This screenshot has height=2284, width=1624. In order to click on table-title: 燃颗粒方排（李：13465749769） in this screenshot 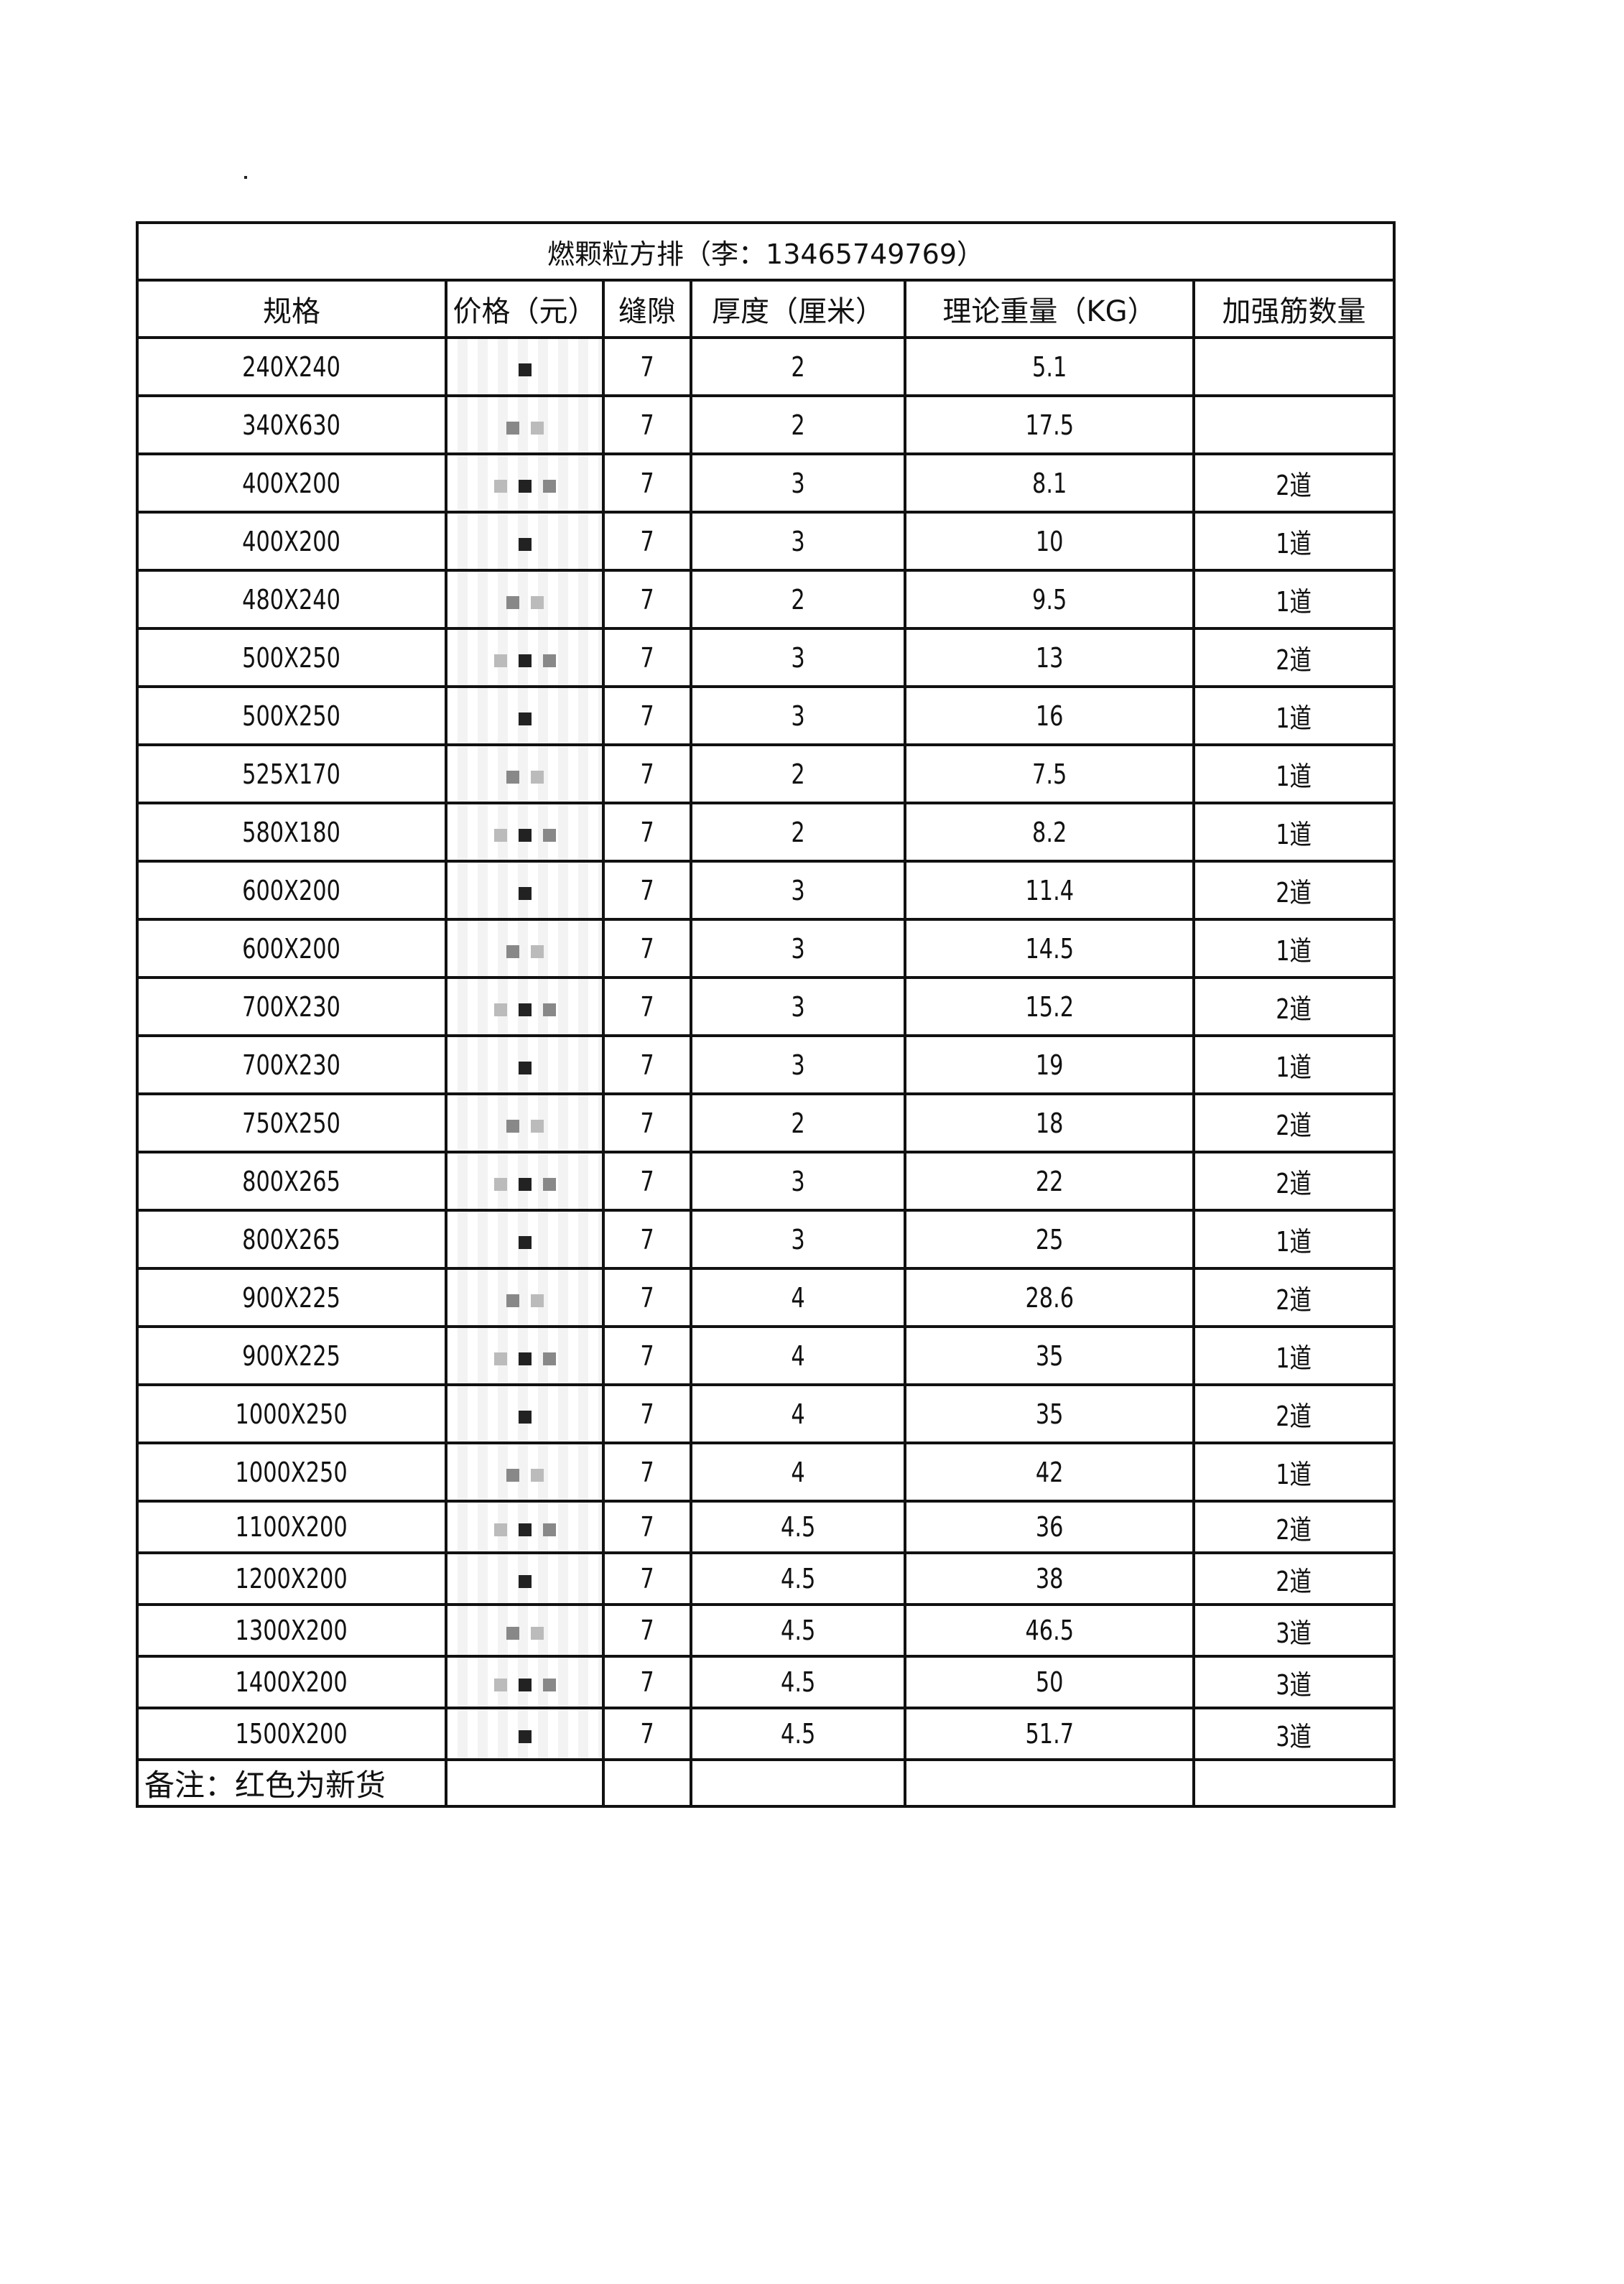, I will do `click(765, 251)`.